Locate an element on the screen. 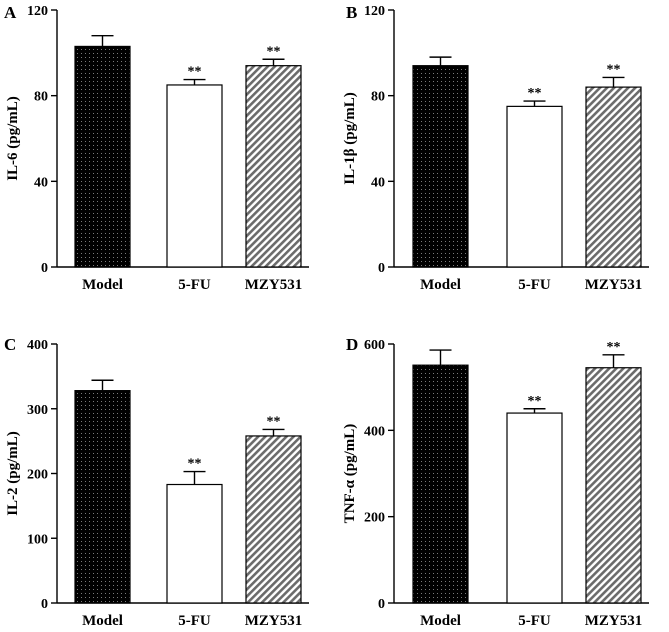  y-tick-label: 600 is located at coordinates (374, 345).